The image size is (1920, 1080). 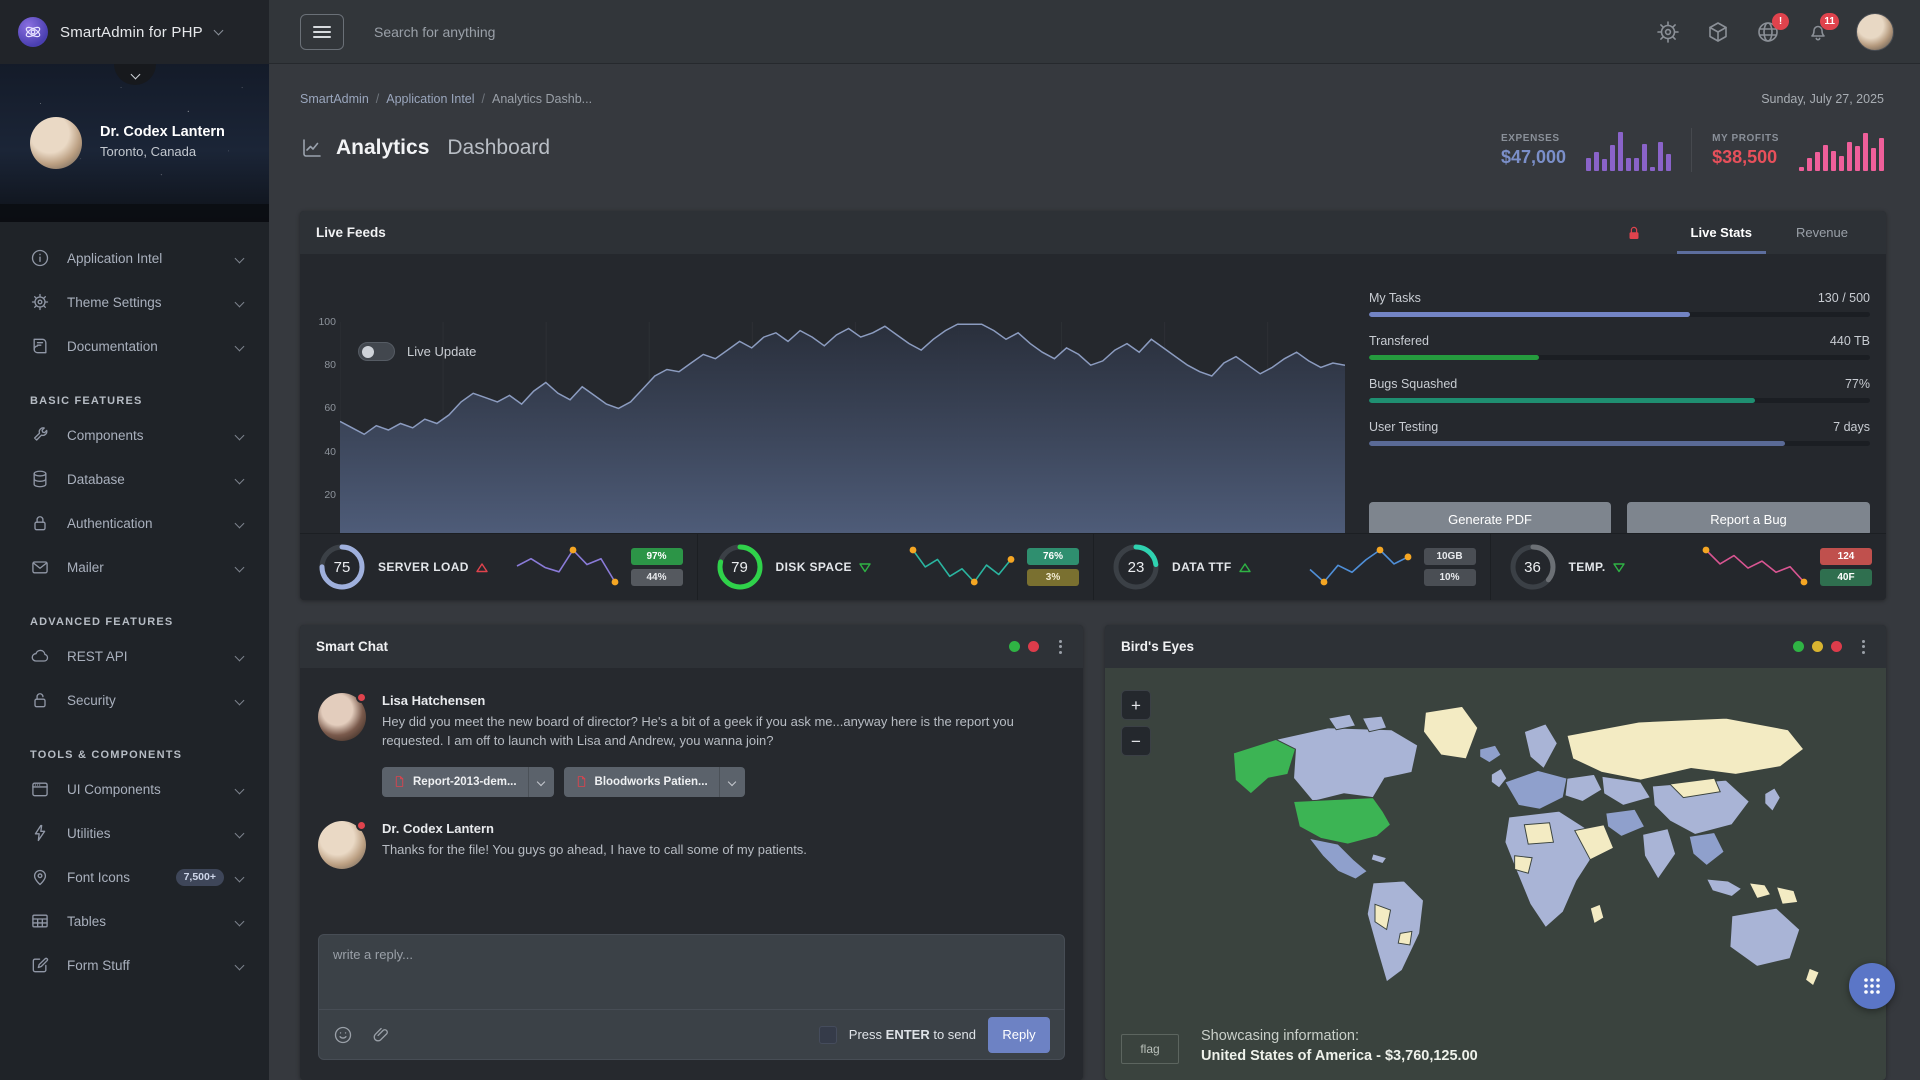 I want to click on language-globe-icon: !, so click(x=1772, y=28).